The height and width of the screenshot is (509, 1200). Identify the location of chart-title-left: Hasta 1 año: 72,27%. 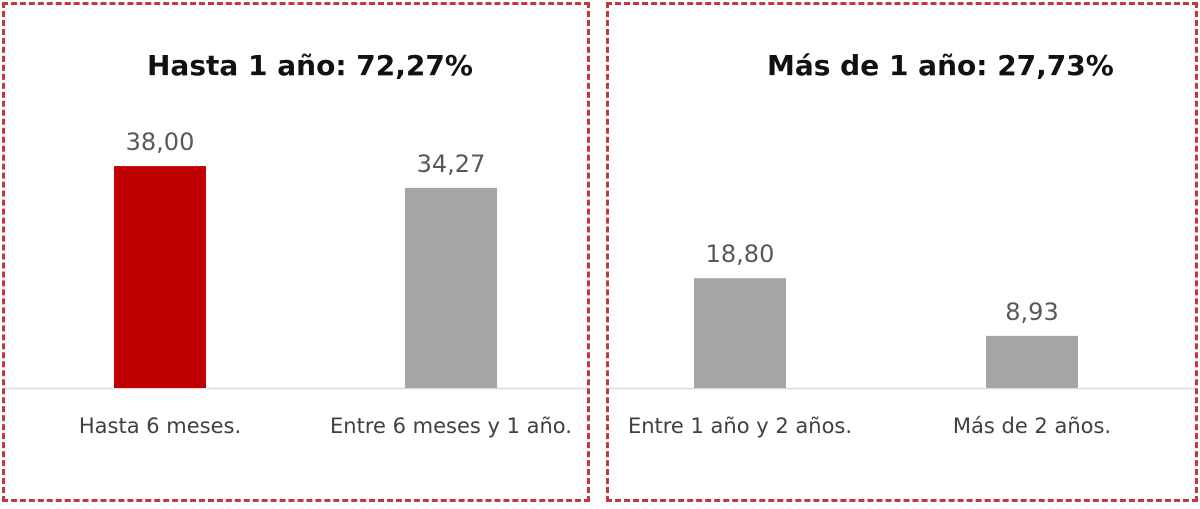
(310, 65).